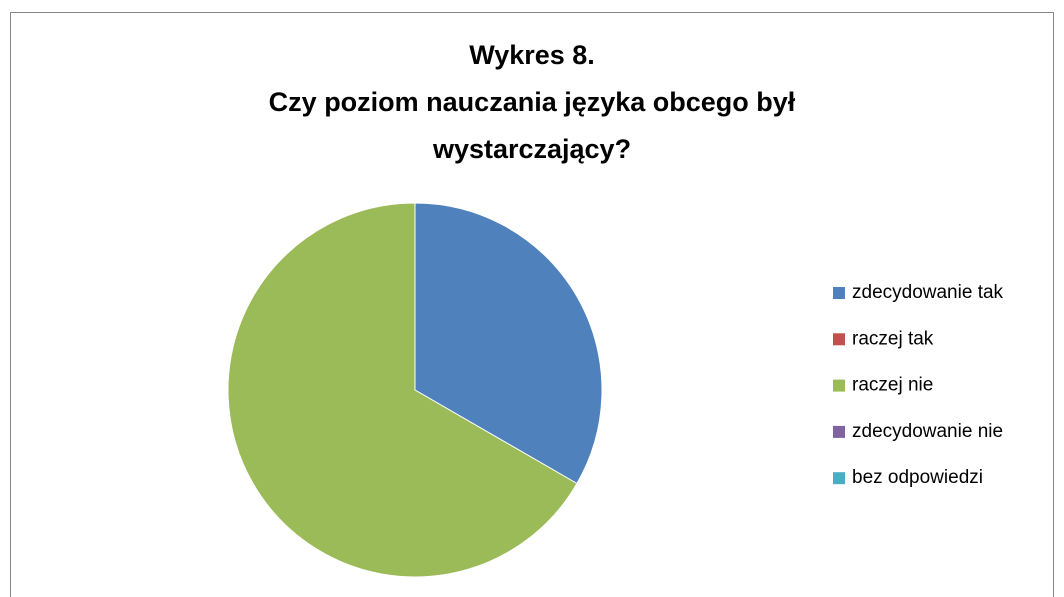 The width and height of the screenshot is (1064, 597). What do you see at coordinates (917, 477) in the screenshot?
I see `legend-label: bez odpowiedzi` at bounding box center [917, 477].